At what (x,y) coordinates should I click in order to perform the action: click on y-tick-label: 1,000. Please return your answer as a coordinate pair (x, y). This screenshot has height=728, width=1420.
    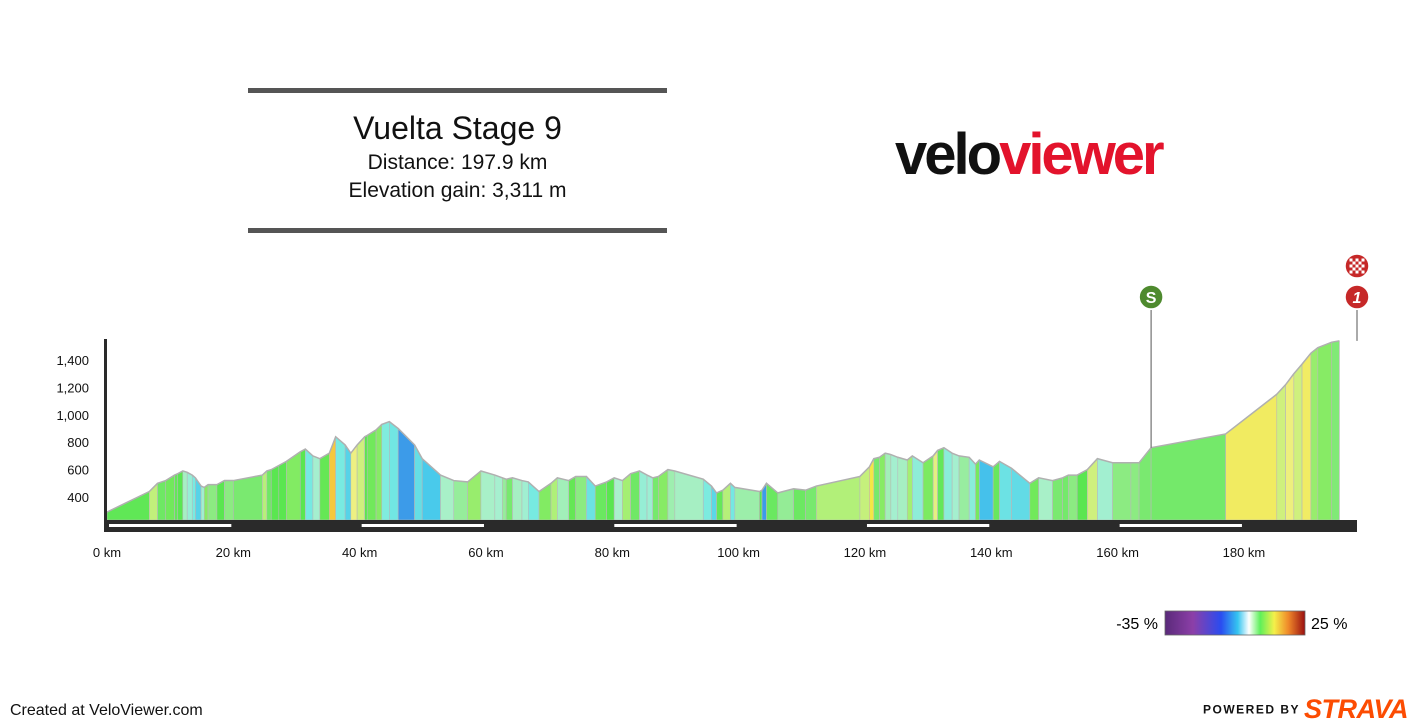
    Looking at the image, I should click on (72, 415).